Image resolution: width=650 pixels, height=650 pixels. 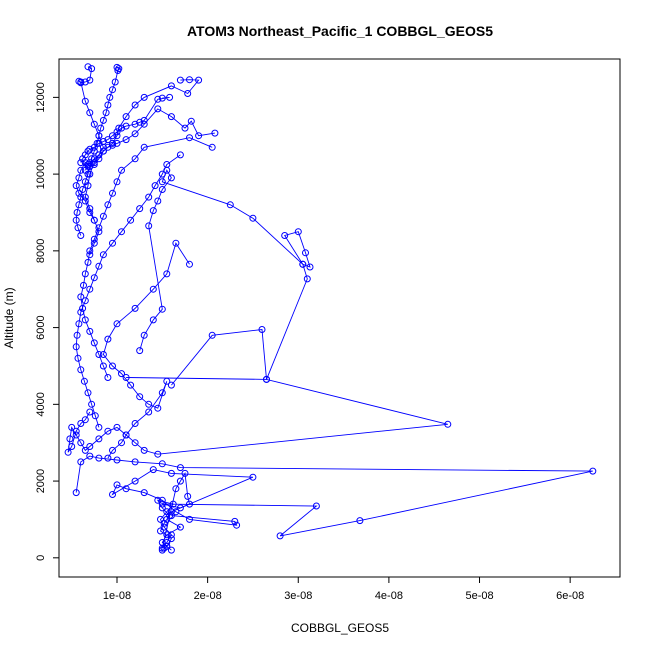 What do you see at coordinates (47, 321) in the screenshot?
I see `y-axis: 0 2000 4000 6000 8000 10000 12000` at bounding box center [47, 321].